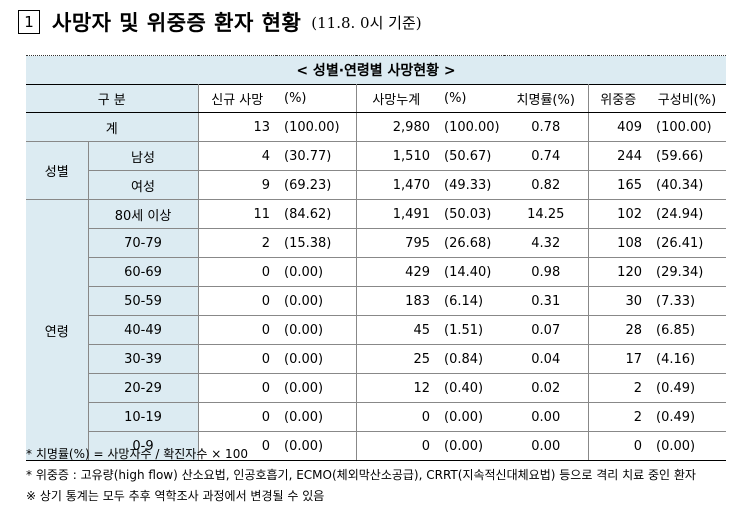 This screenshot has height=514, width=750. What do you see at coordinates (618, 388) in the screenshot?
I see `cell-critical: 2` at bounding box center [618, 388].